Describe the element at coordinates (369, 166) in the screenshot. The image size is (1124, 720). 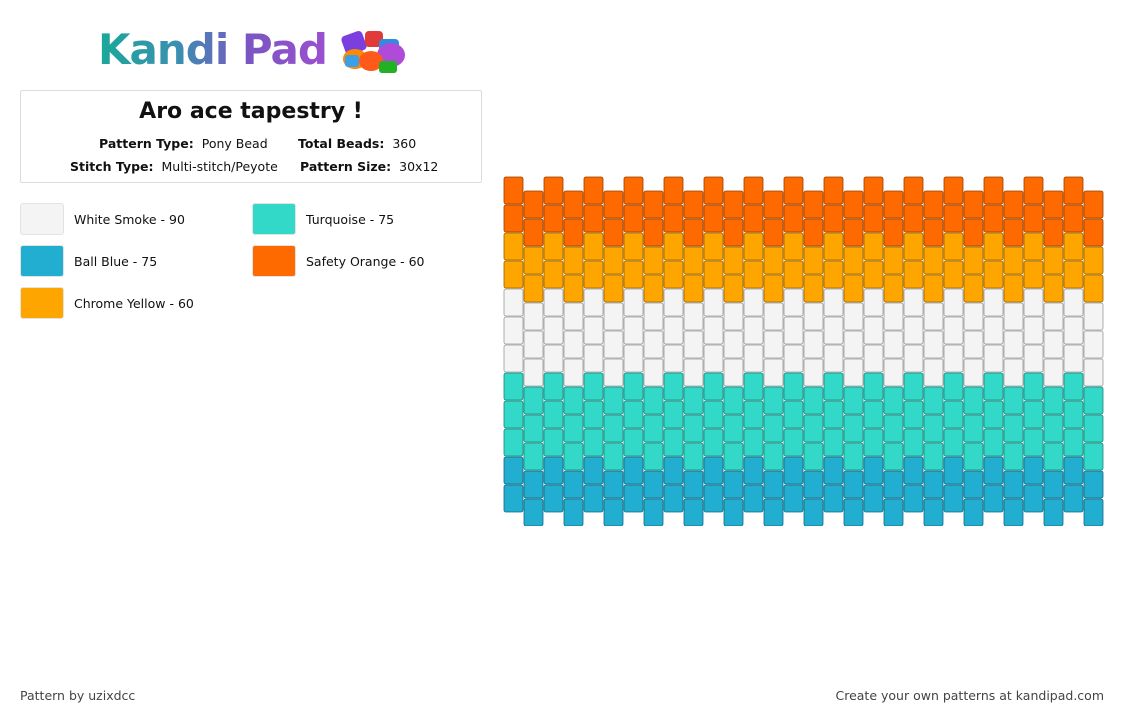
I see `pattern-size: Pattern Size: 30x12` at that location.